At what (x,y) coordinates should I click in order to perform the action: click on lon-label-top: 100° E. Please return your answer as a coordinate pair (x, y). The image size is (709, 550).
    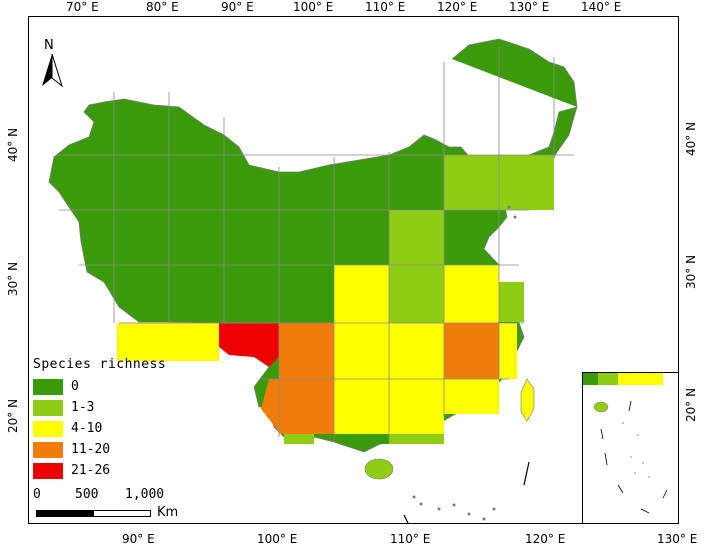
    Looking at the image, I should click on (313, 7).